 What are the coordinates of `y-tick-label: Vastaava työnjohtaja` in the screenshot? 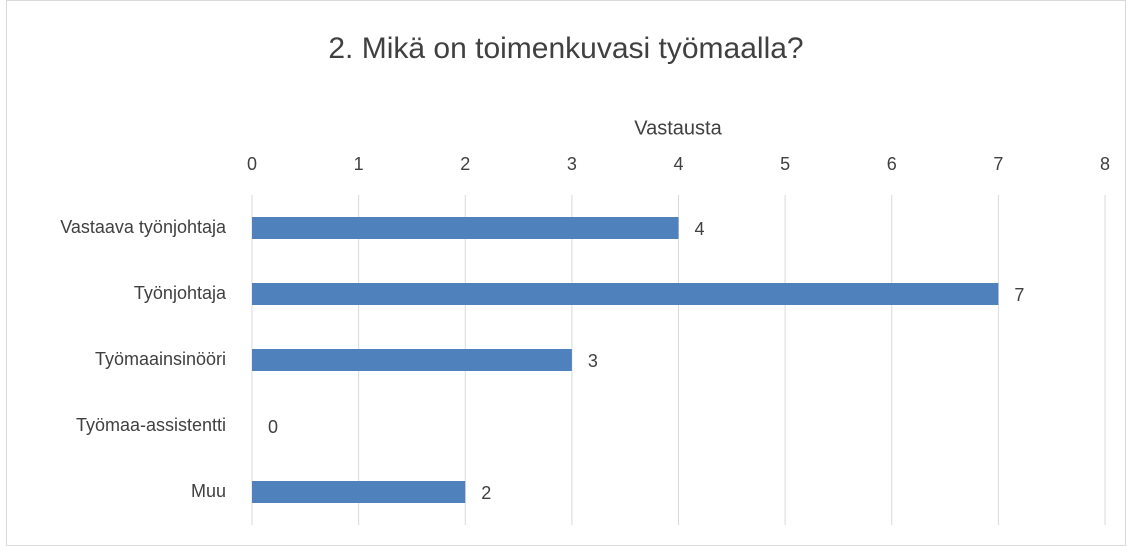 It's located at (143, 227).